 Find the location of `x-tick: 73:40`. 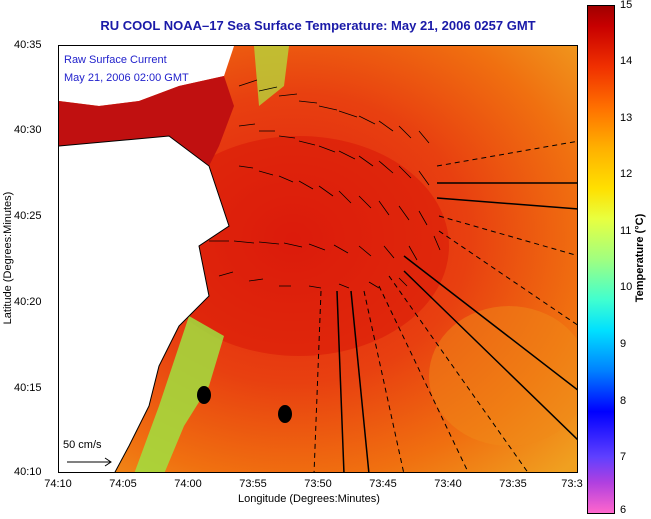

x-tick: 73:40 is located at coordinates (448, 484).